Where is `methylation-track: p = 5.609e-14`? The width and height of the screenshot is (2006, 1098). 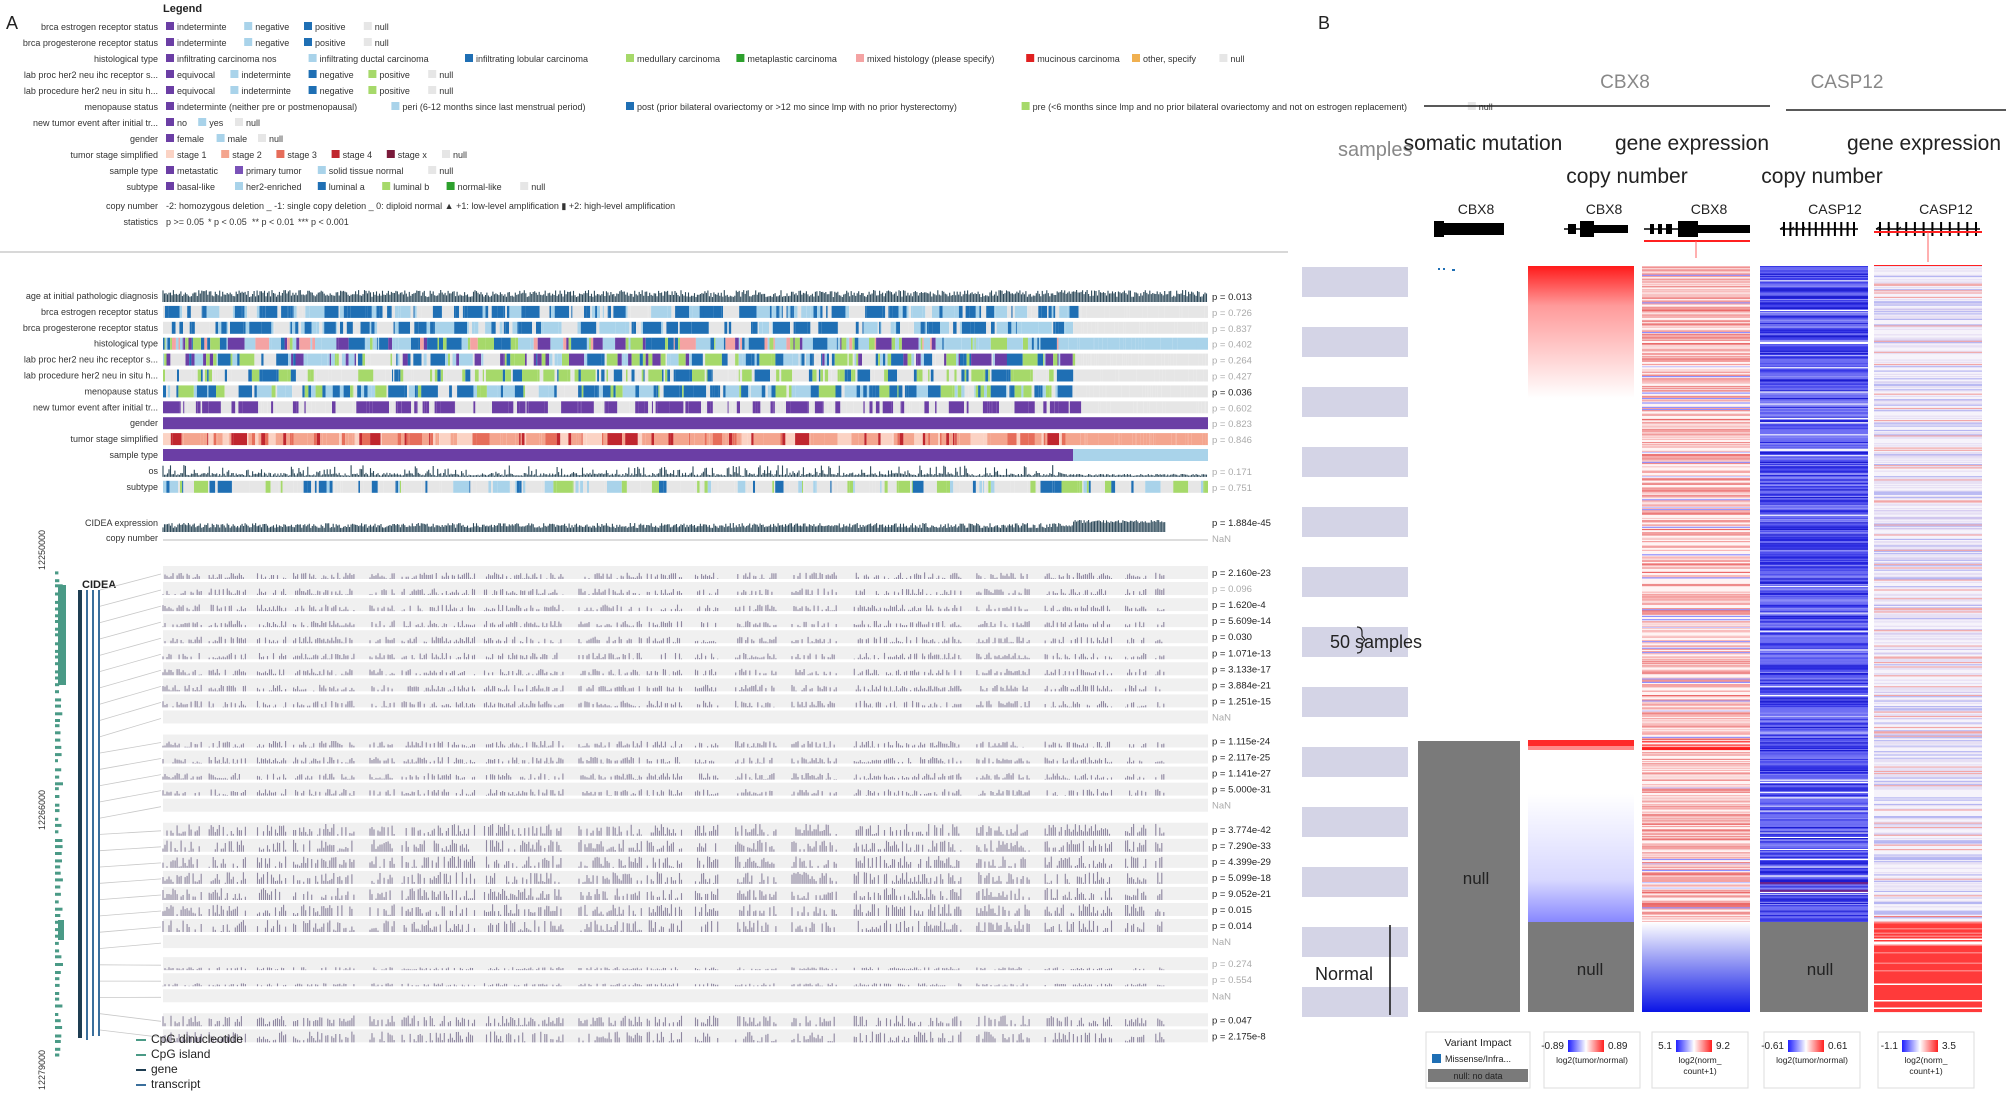 methylation-track: p = 5.609e-14 is located at coordinates (716, 621).